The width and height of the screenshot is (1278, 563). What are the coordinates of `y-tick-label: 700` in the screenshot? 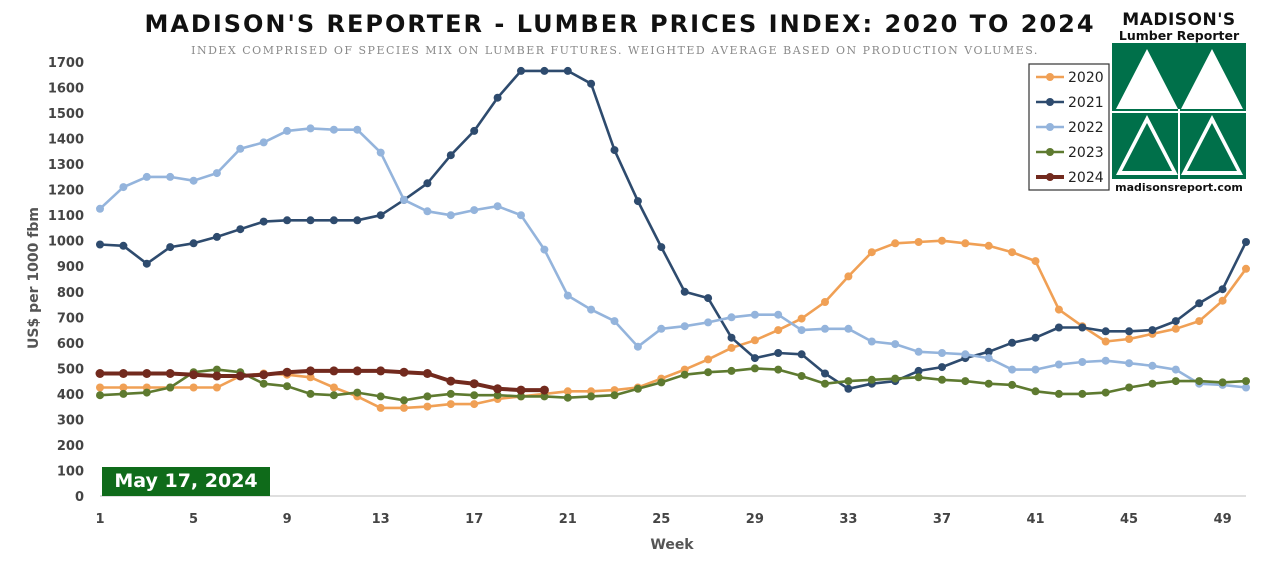 It's located at (70, 318).